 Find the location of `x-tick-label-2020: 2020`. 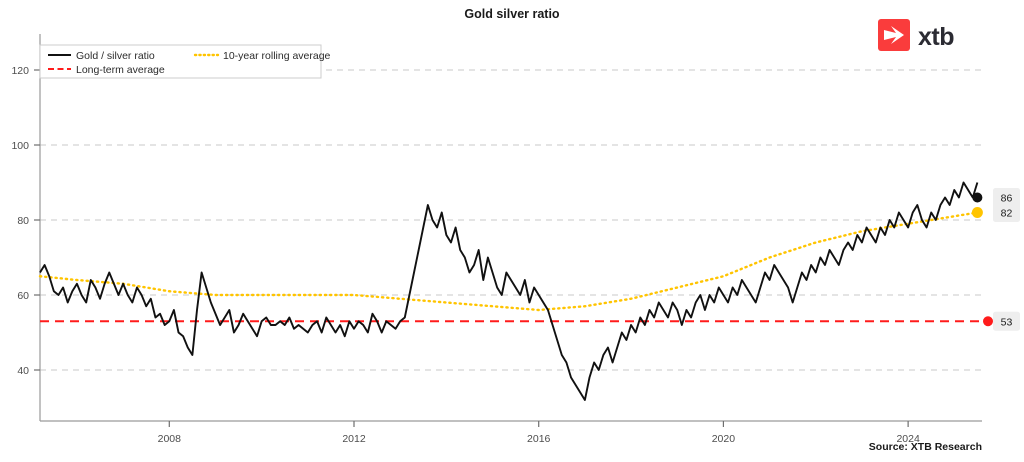

x-tick-label-2020: 2020 is located at coordinates (724, 439).